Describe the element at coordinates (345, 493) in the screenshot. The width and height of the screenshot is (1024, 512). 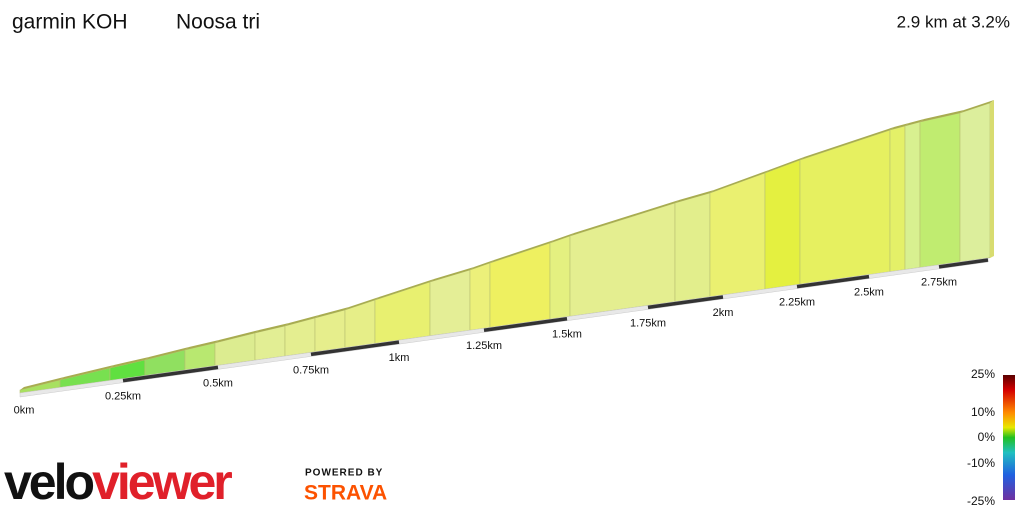
I see `strava: STRAVA` at that location.